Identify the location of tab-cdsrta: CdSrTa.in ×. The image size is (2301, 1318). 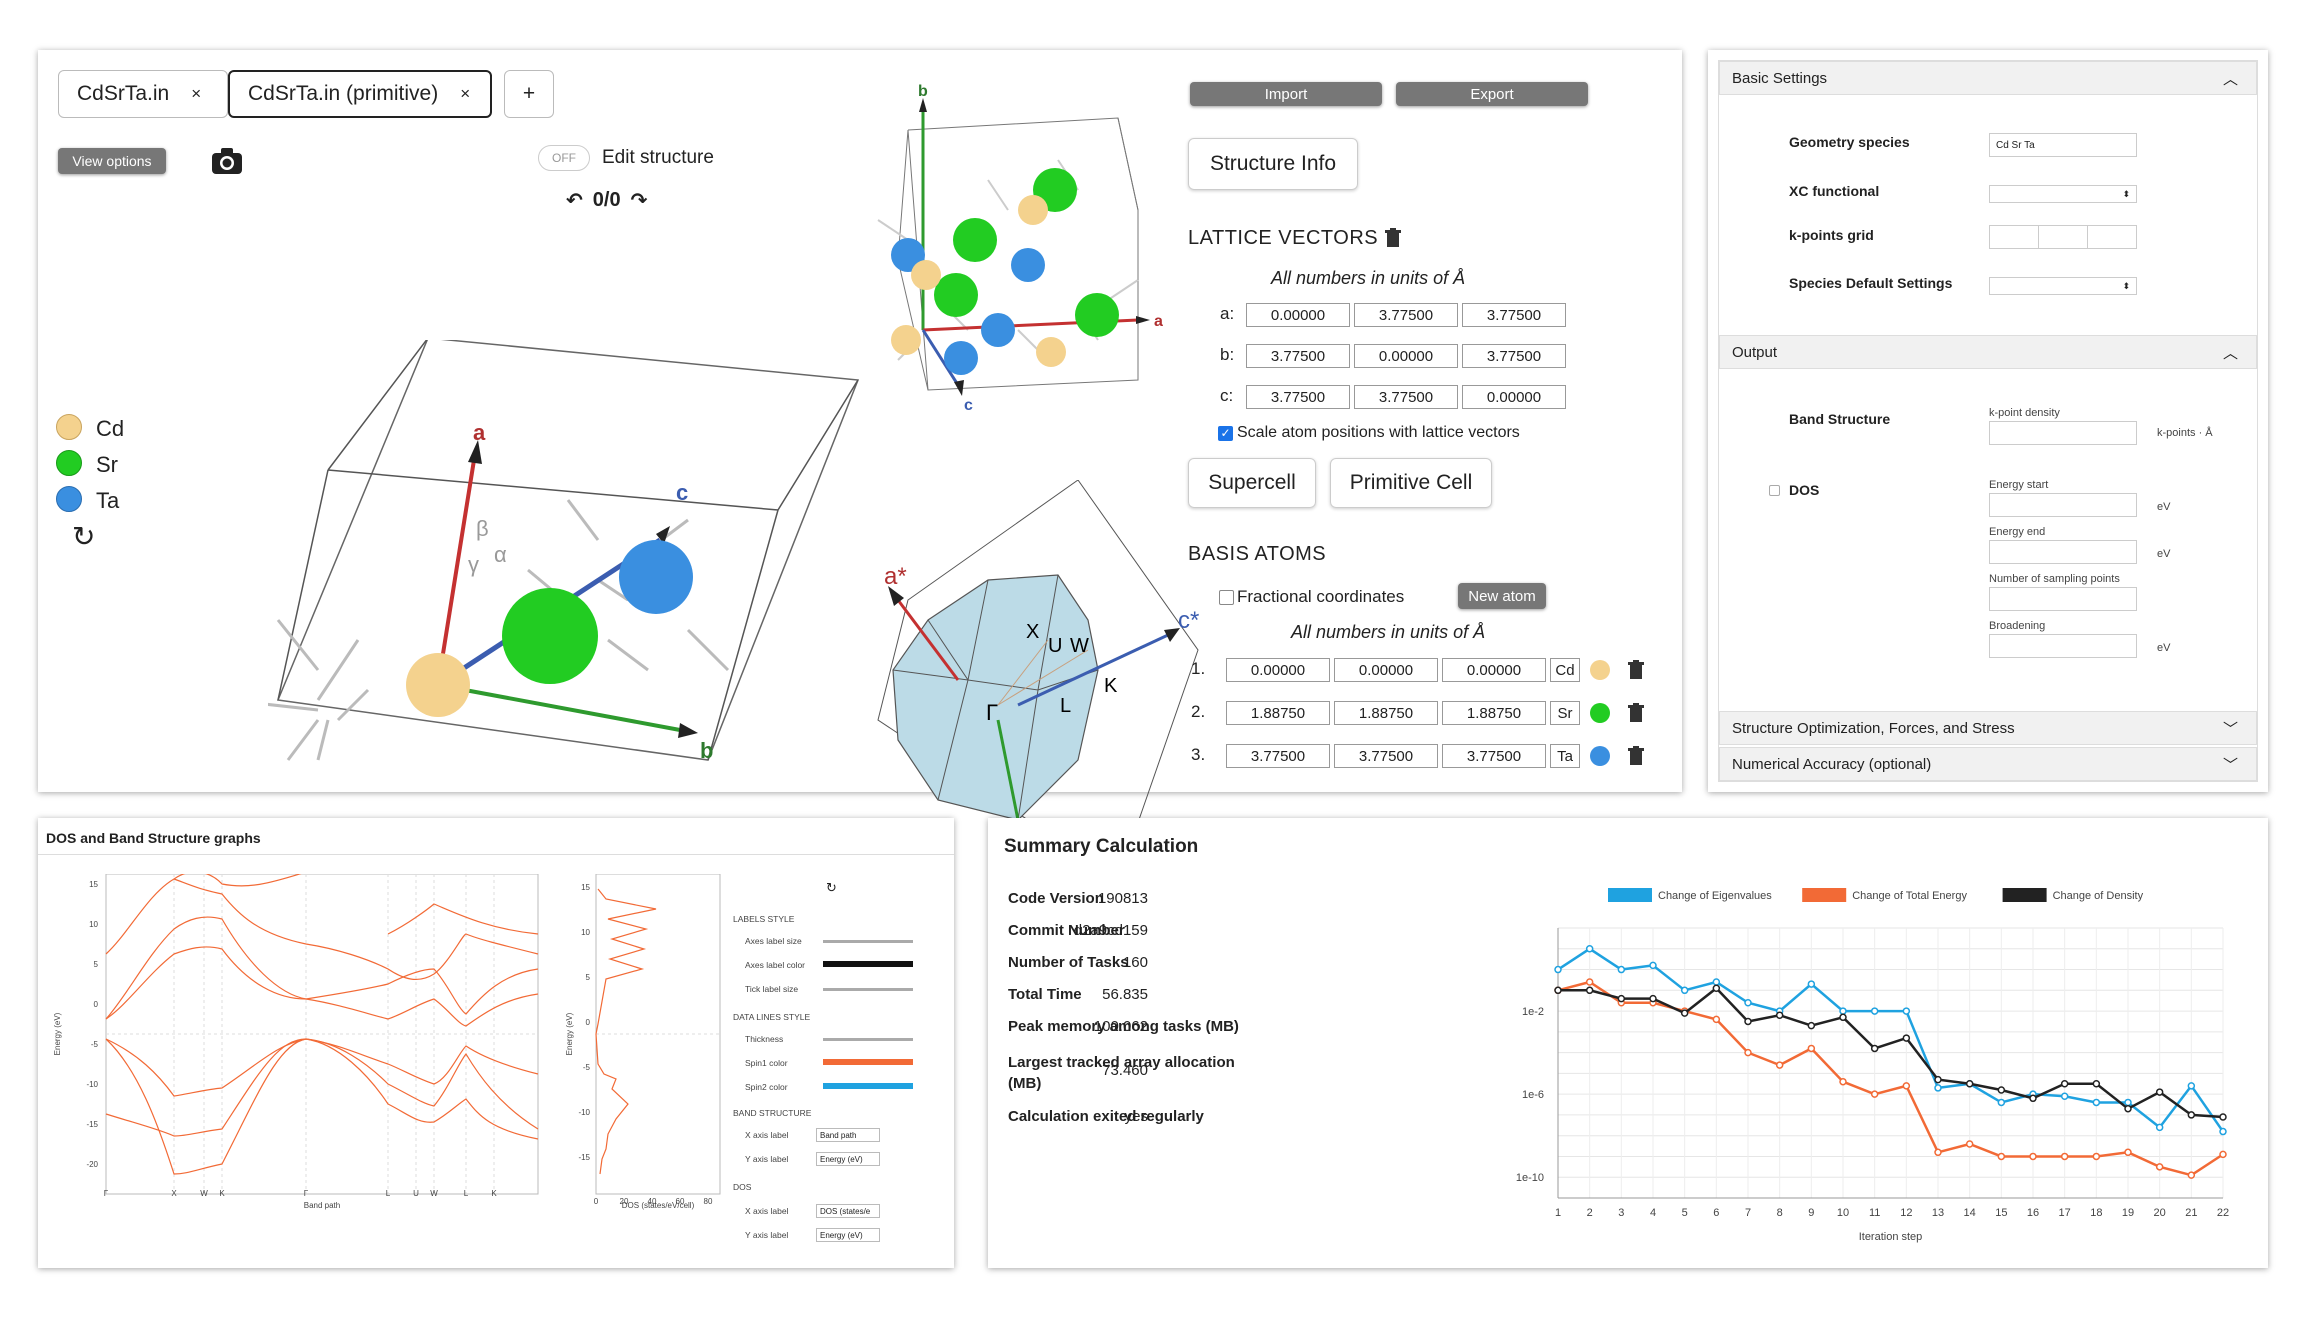
(143, 94).